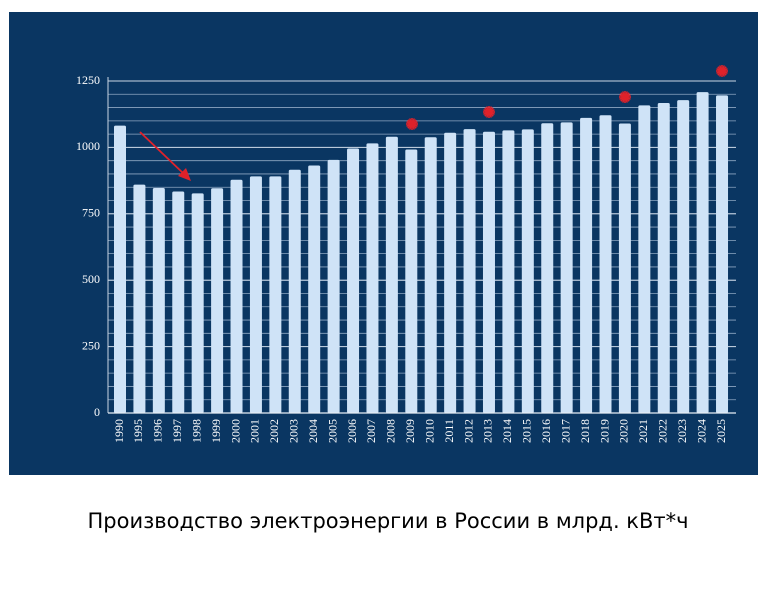  Describe the element at coordinates (119, 431) in the screenshot. I see `x-tick-label: 1990` at that location.